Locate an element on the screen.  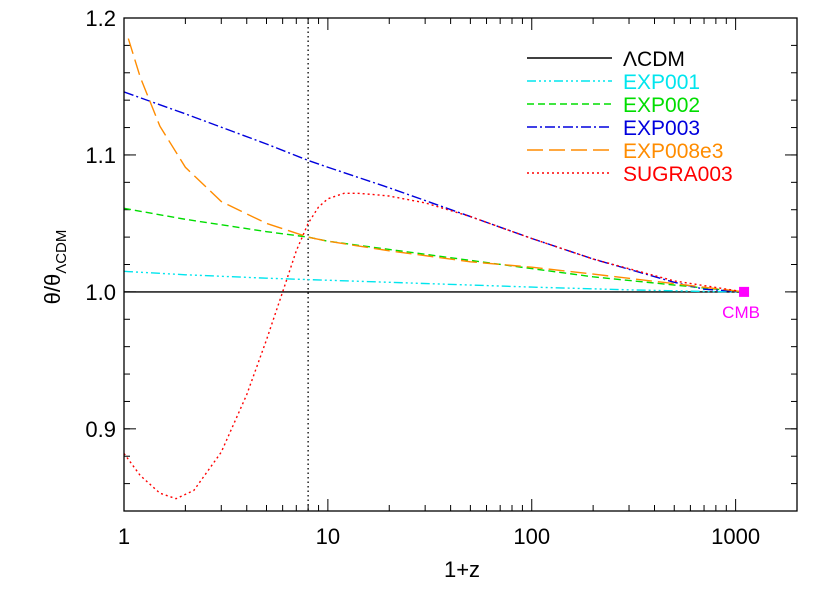
x-tick-label: 10 is located at coordinates (328, 536).